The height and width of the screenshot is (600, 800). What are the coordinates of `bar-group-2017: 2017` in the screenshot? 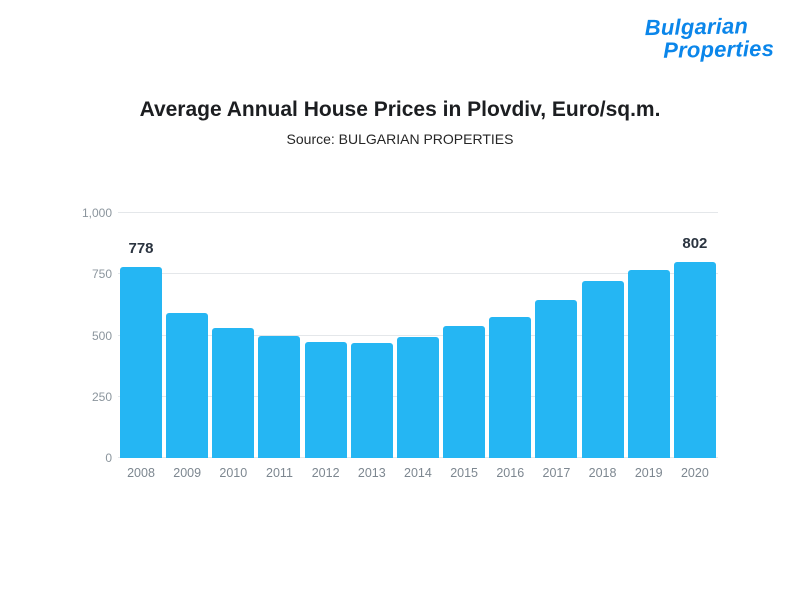 It's located at (556, 346).